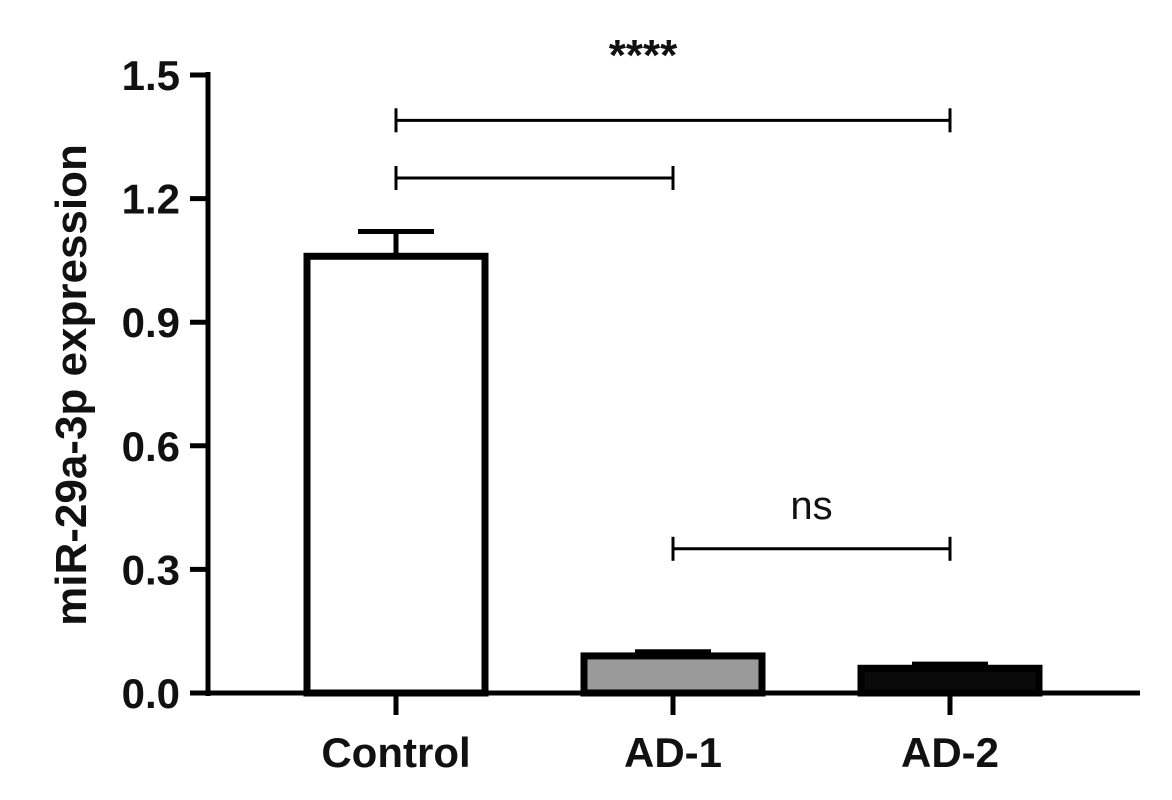 This screenshot has height=800, width=1172. What do you see at coordinates (71, 385) in the screenshot?
I see `y-axis-label: miR-29a-3p expression` at bounding box center [71, 385].